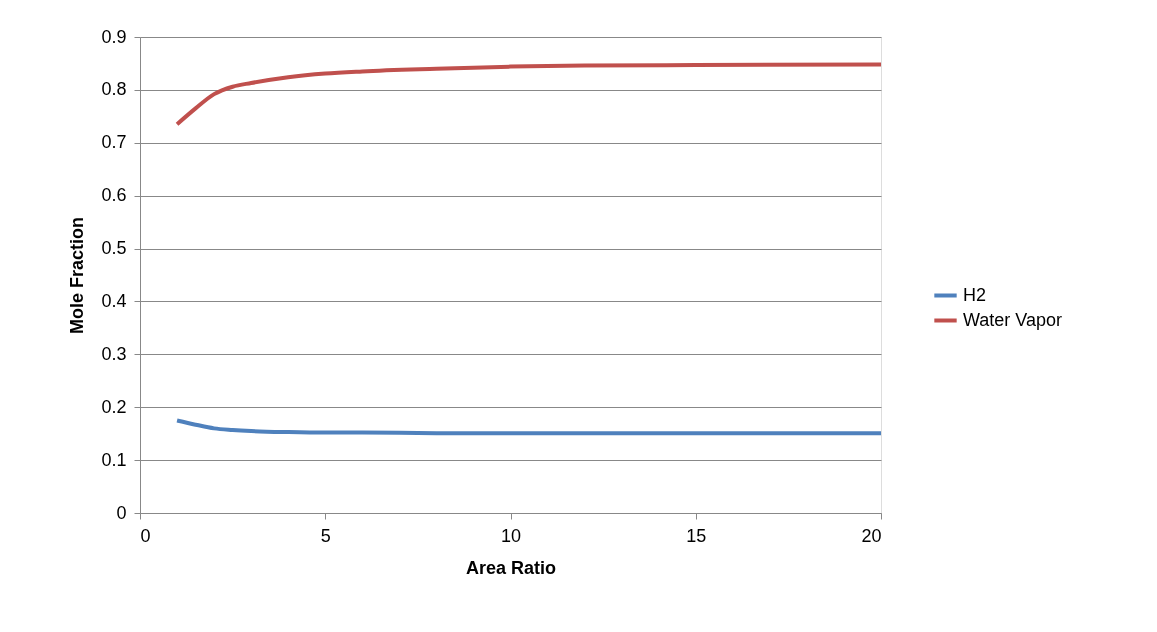 The width and height of the screenshot is (1157, 632). What do you see at coordinates (114, 248) in the screenshot?
I see `y-tick-label: 0.5` at bounding box center [114, 248].